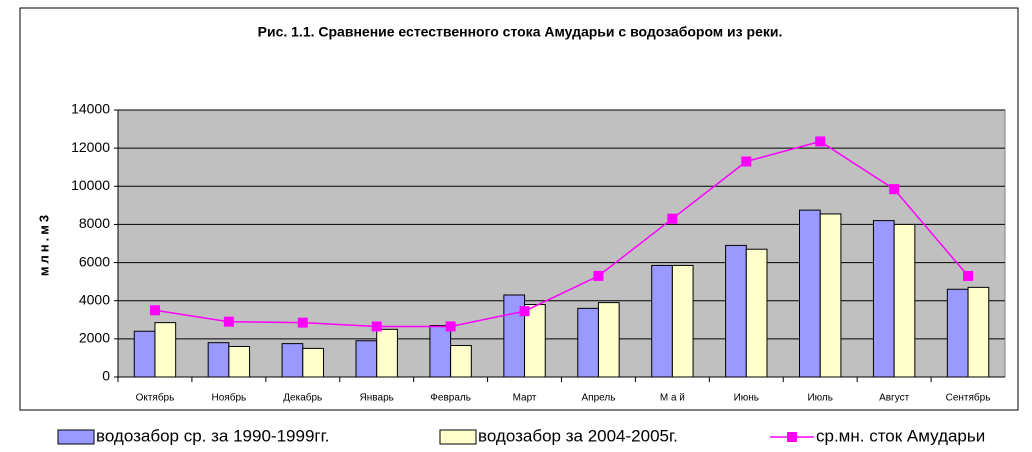 The image size is (1032, 452). What do you see at coordinates (525, 398) in the screenshot?
I see `x-tick-label: Март` at bounding box center [525, 398].